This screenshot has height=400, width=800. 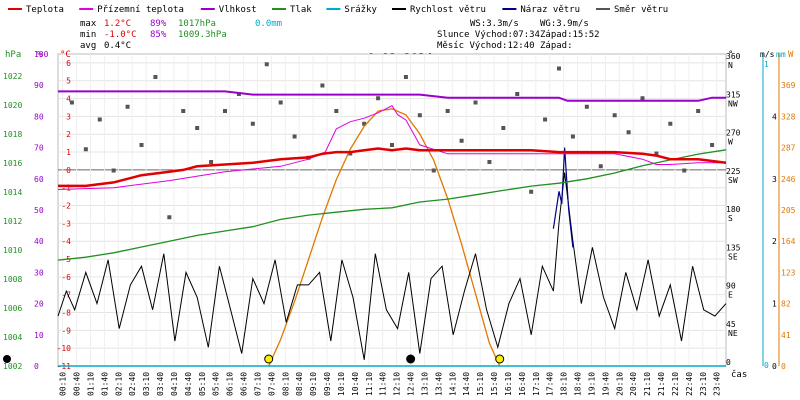 I want to click on stat-min-label: min, so click(x=88, y=35).